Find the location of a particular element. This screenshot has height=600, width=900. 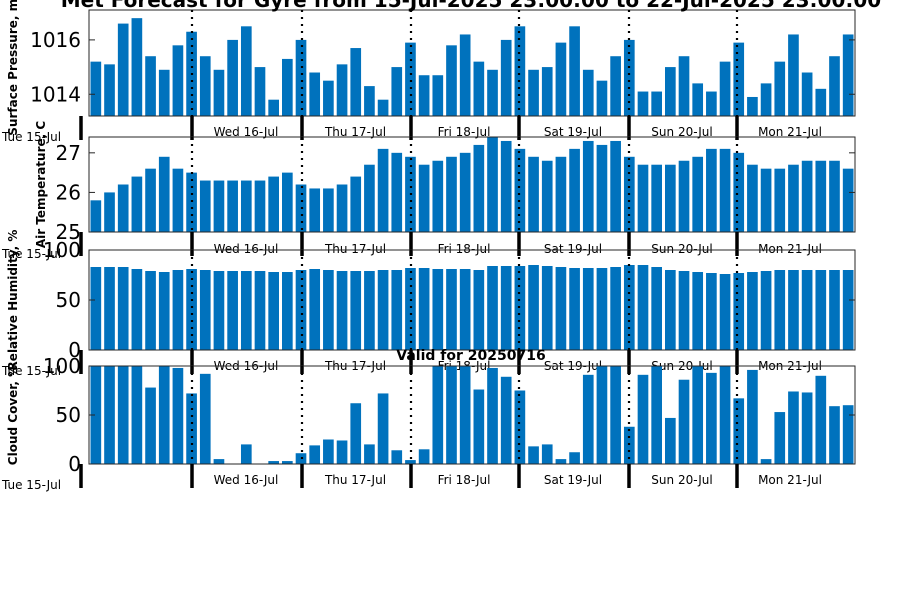

y-tick-label: 50 is located at coordinates (68, 300).